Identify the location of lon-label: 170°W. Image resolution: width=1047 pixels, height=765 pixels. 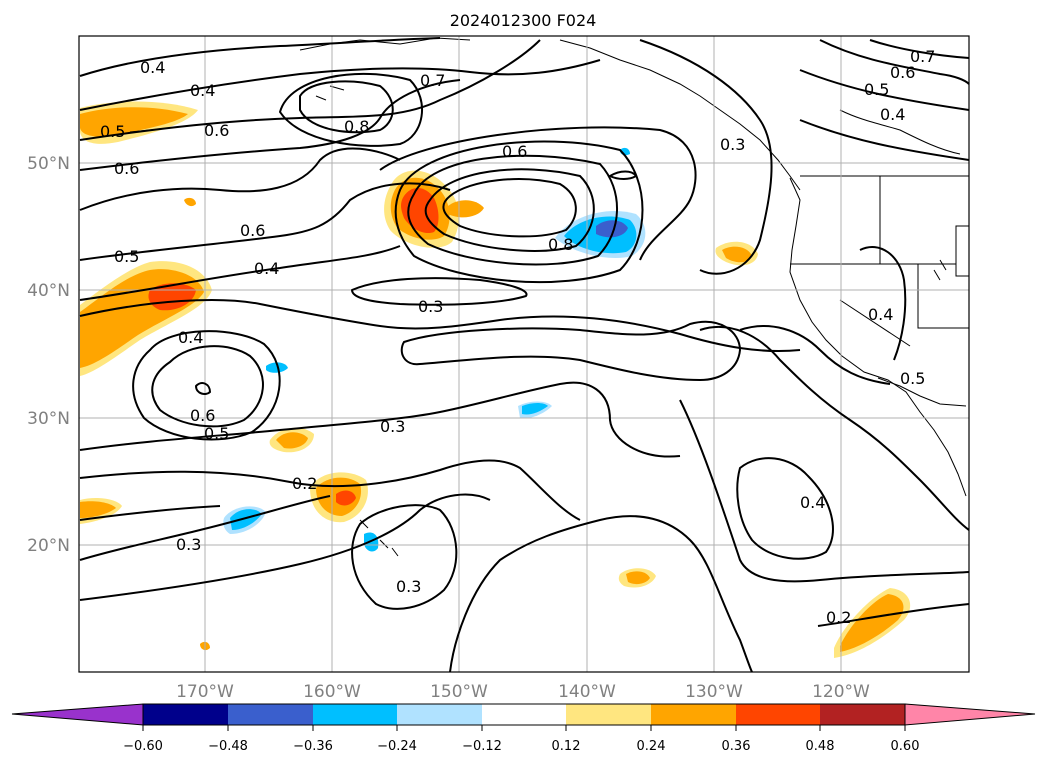
(205, 692).